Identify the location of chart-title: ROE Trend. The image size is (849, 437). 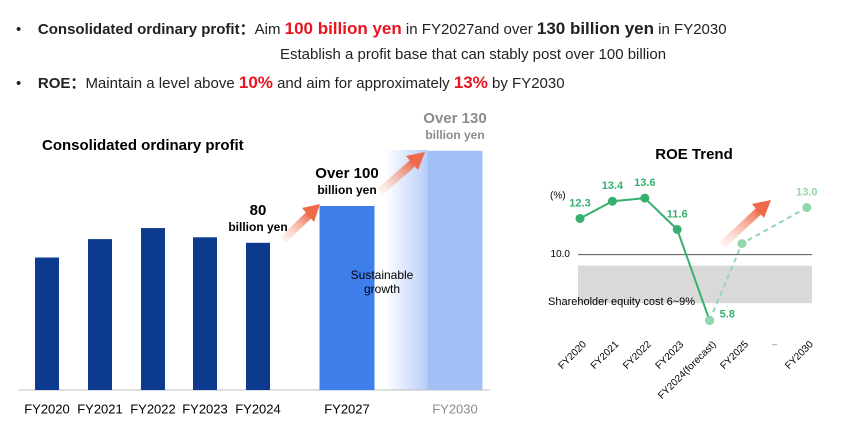
(694, 154).